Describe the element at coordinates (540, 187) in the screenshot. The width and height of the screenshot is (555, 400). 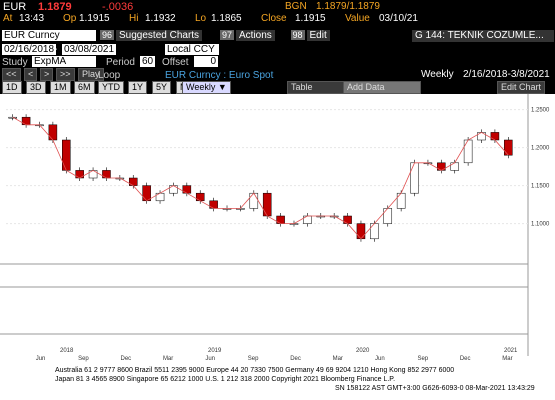
I see `y-tick-label: 1.1500` at that location.